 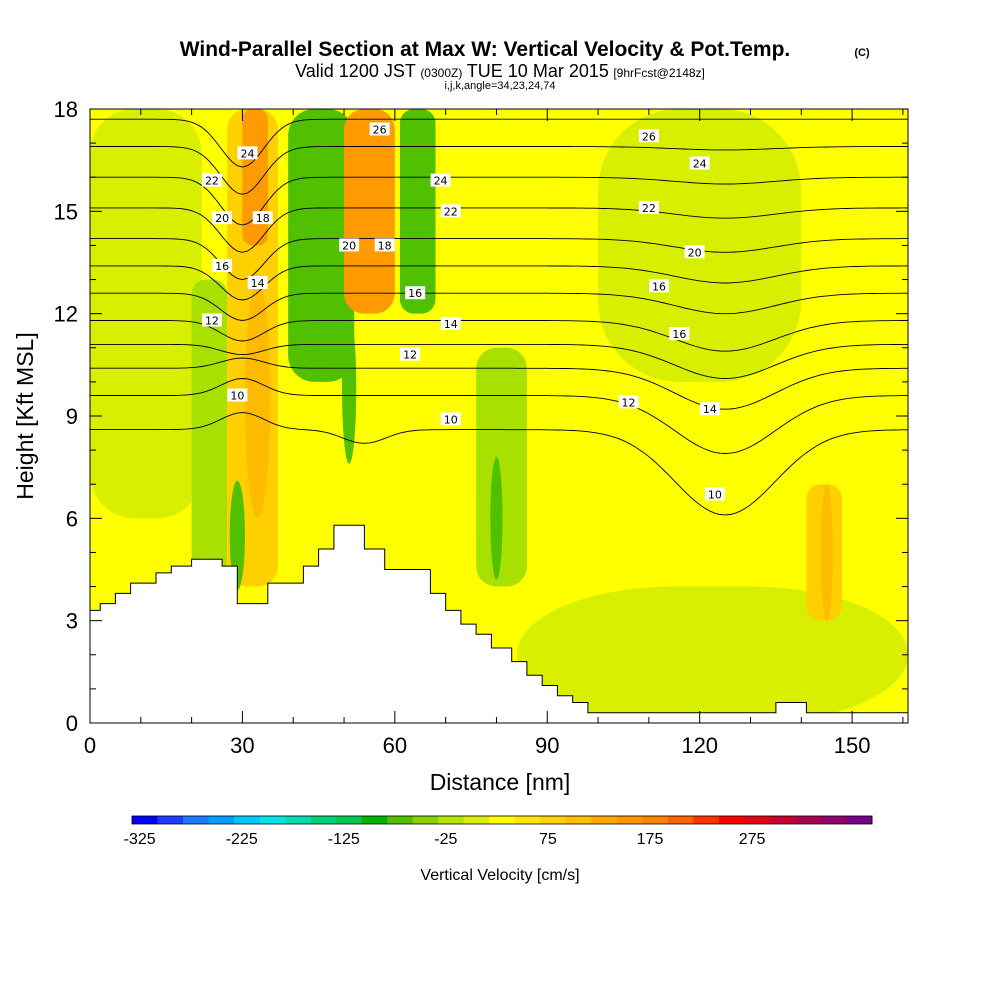 I want to click on x-tick-label: 60, so click(x=395, y=745).